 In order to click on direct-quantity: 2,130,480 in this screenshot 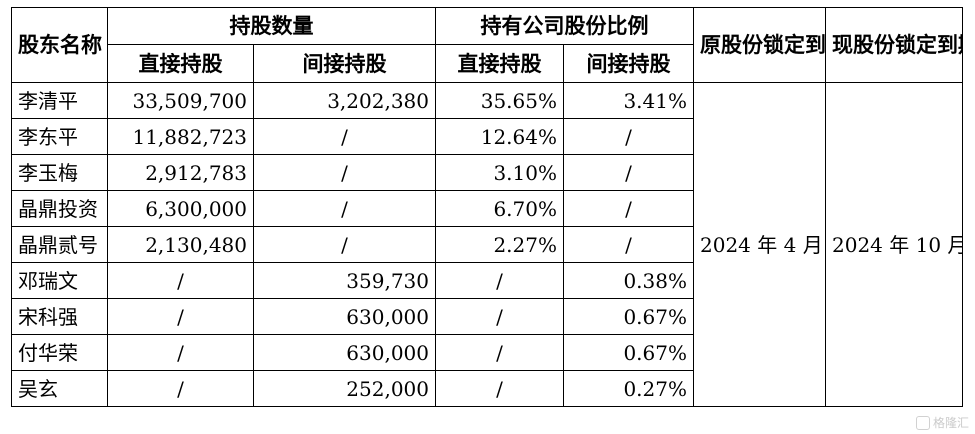, I will do `click(180, 244)`.